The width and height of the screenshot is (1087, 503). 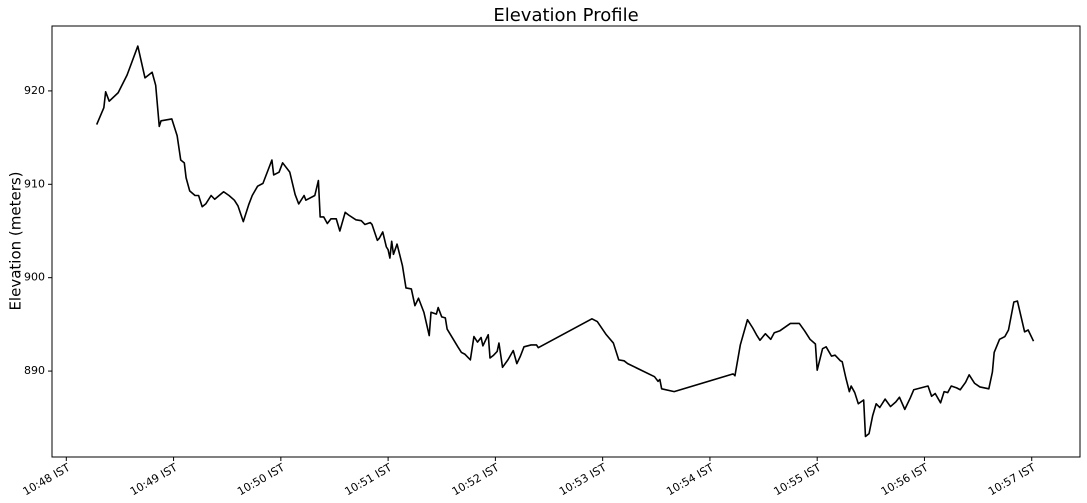 What do you see at coordinates (565, 15) in the screenshot?
I see `chart-title: Elevation Profile` at bounding box center [565, 15].